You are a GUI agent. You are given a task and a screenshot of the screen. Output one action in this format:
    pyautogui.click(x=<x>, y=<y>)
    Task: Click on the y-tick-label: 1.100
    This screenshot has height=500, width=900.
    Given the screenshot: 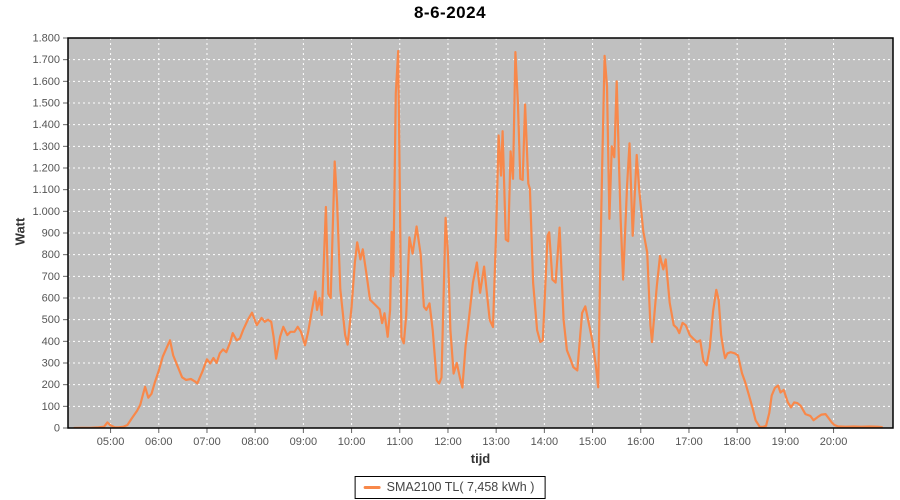 What is the action you would take?
    pyautogui.click(x=46, y=190)
    